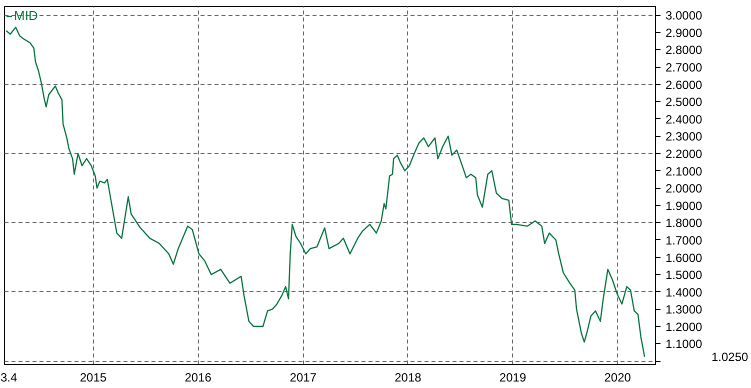 The width and height of the screenshot is (751, 388). I want to click on x-tick-label: 2018, so click(408, 377).